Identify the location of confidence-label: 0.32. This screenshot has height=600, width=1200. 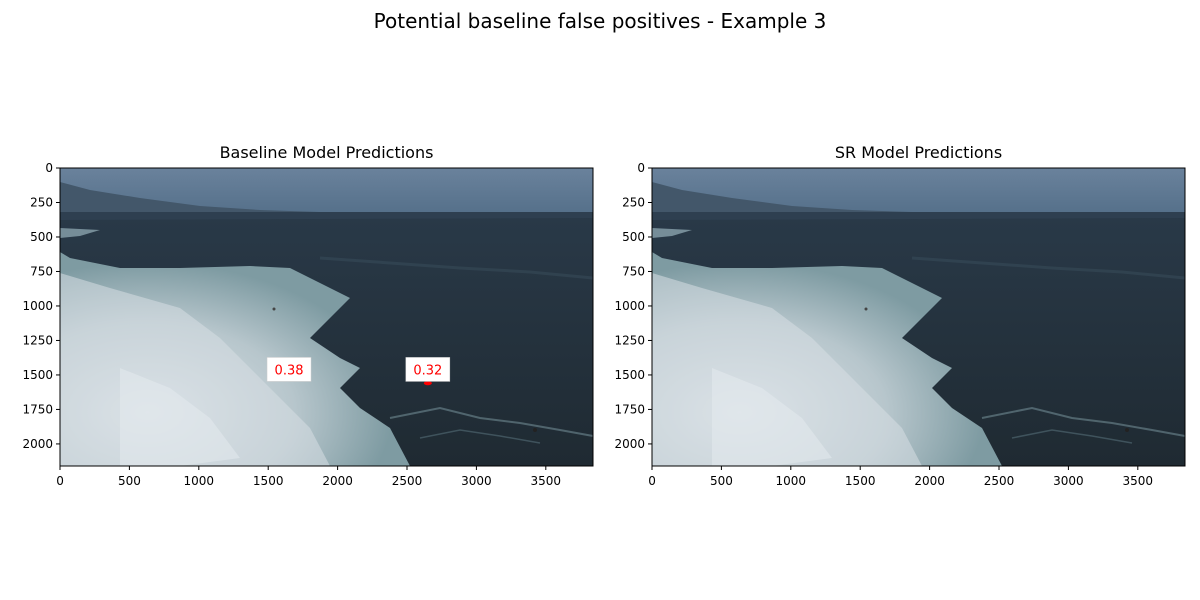
(427, 370).